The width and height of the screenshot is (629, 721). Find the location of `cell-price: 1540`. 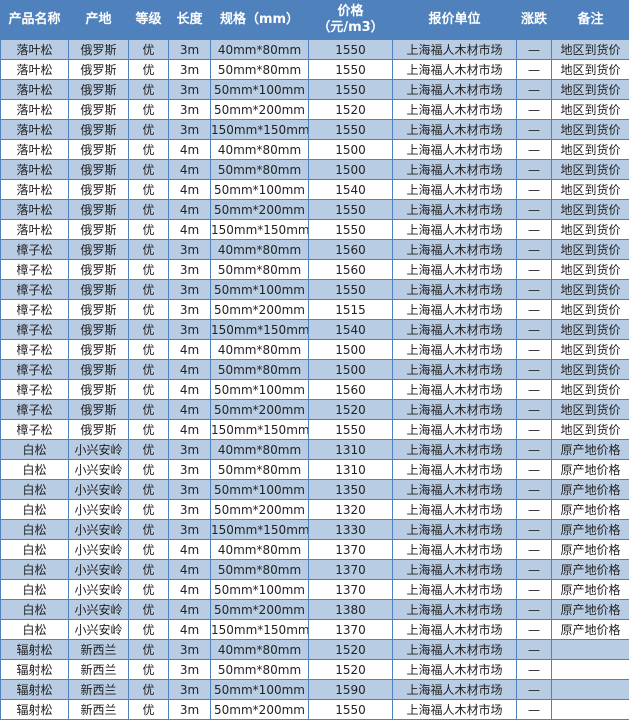

cell-price: 1540 is located at coordinates (350, 329).